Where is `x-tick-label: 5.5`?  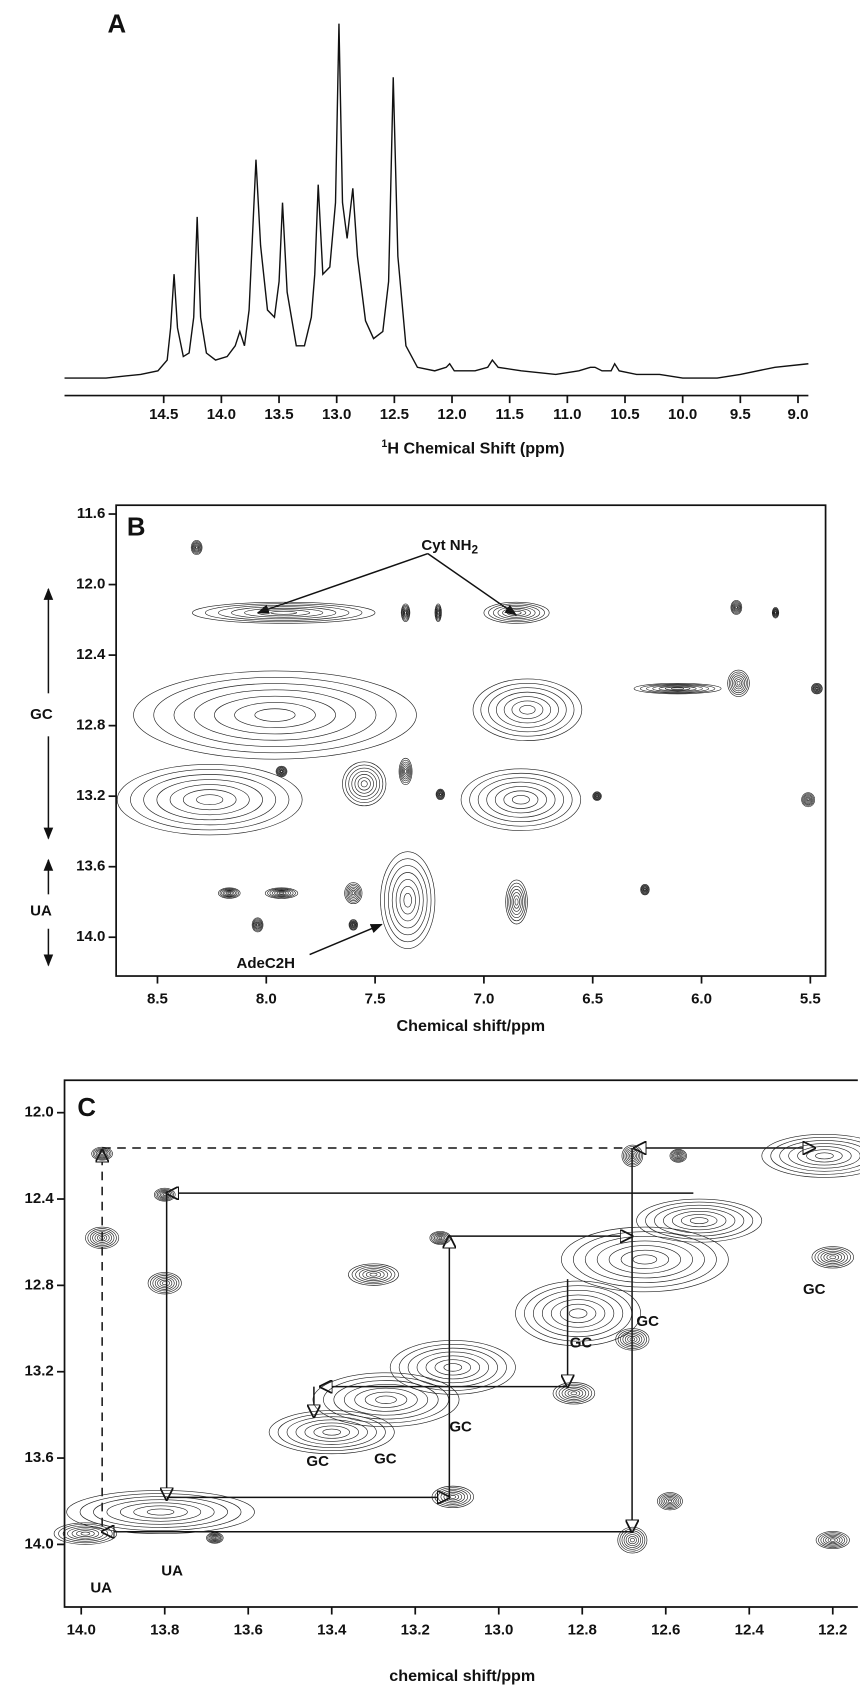 x-tick-label: 5.5 is located at coordinates (810, 999).